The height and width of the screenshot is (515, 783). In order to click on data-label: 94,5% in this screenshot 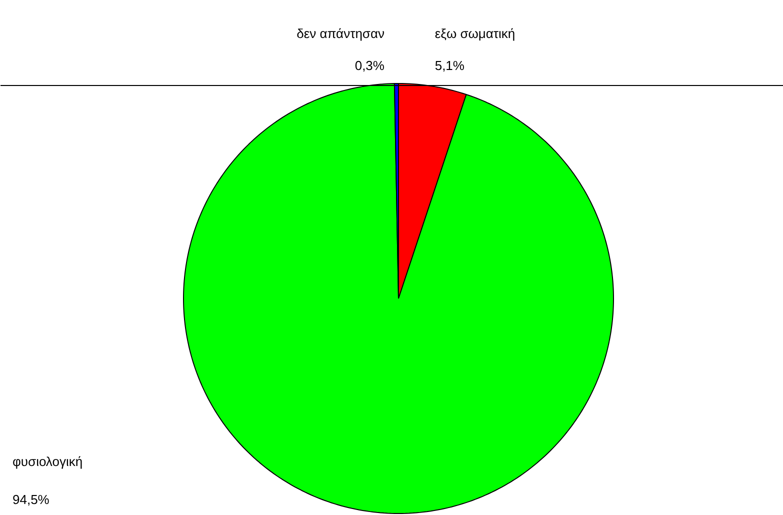, I will do `click(31, 499)`.